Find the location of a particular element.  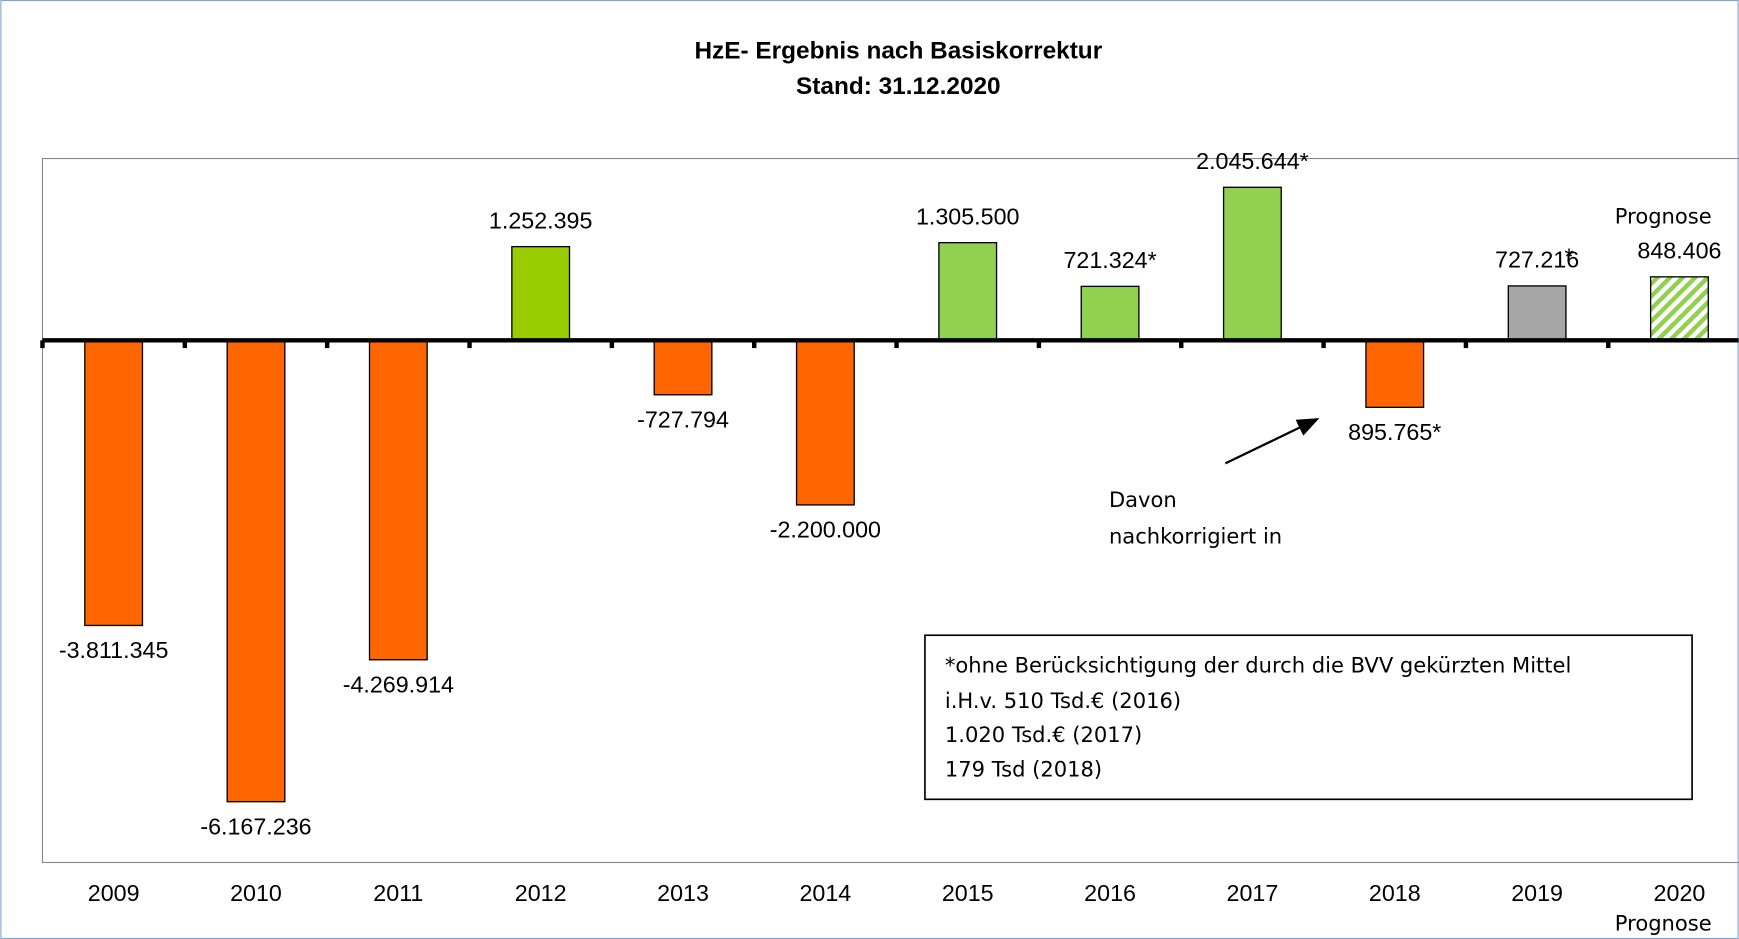

value-label: -6.167.236 is located at coordinates (255, 826).